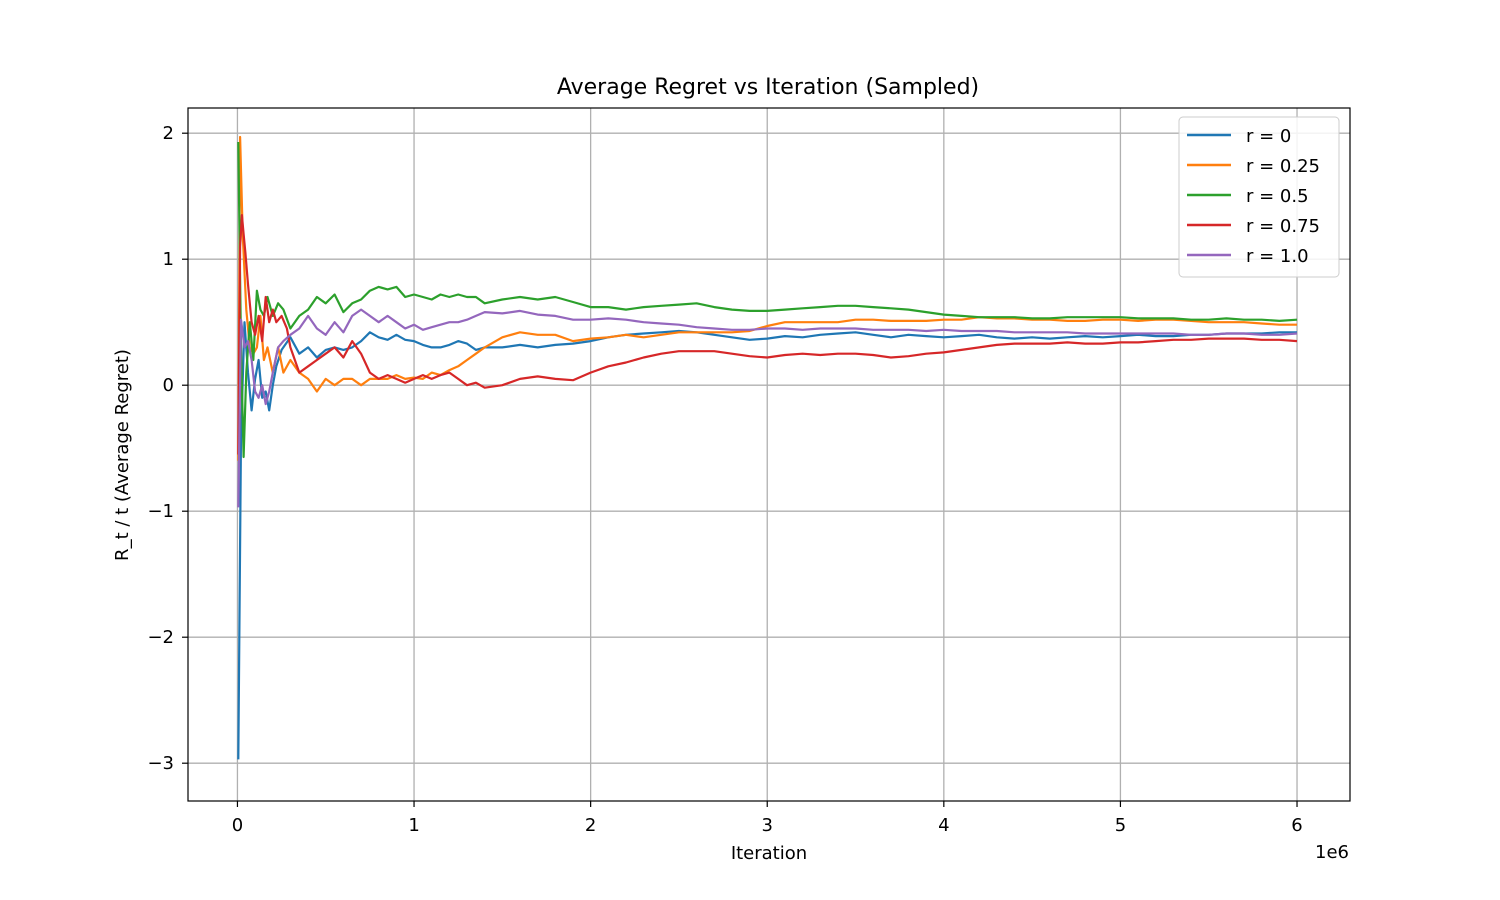 The image size is (1500, 900). I want to click on legend-label: r = 0.5, so click(1277, 196).